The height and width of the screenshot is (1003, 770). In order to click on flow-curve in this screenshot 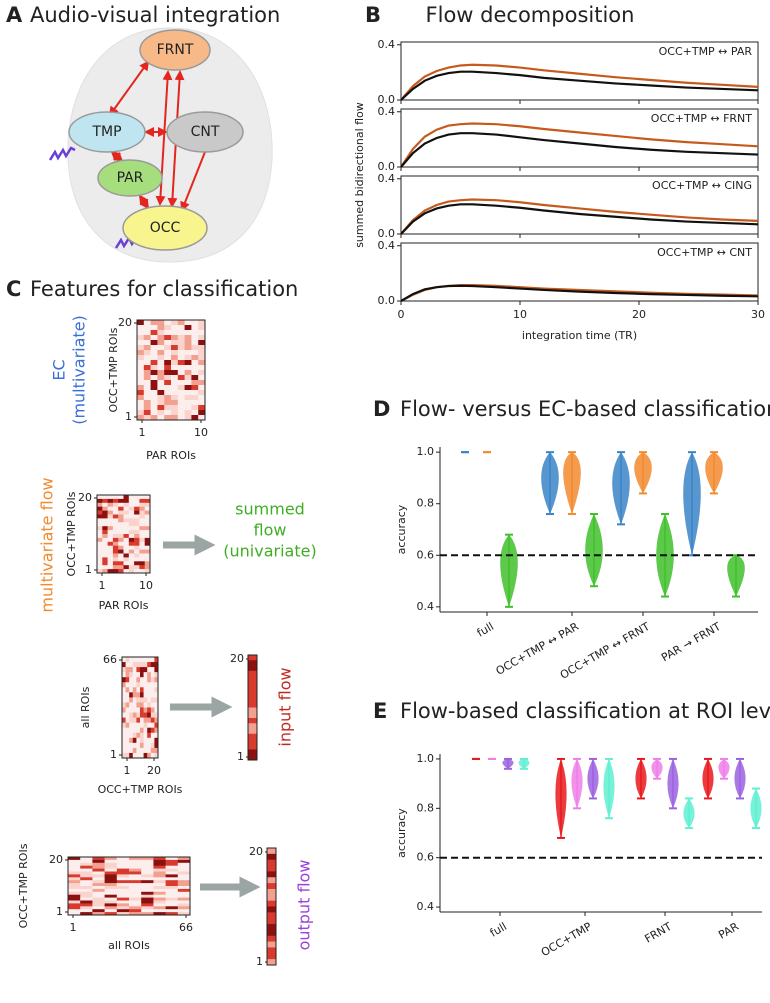, I will do `click(579, 145)`.